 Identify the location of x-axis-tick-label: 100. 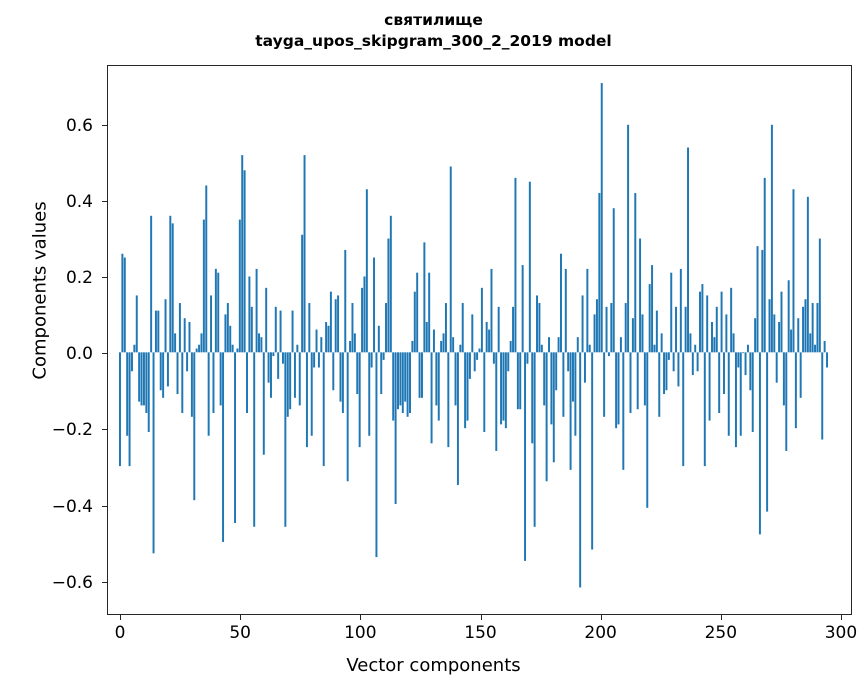
(360, 633).